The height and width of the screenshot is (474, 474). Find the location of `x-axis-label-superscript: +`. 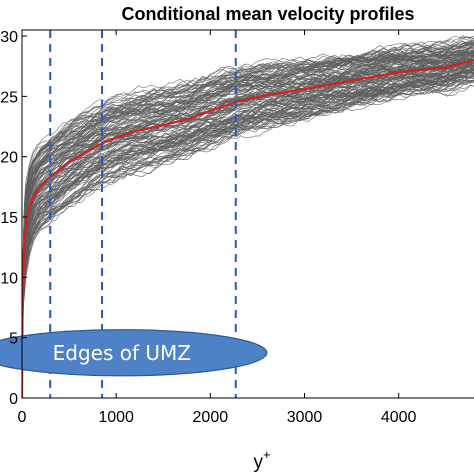

x-axis-label-superscript: + is located at coordinates (267, 454).